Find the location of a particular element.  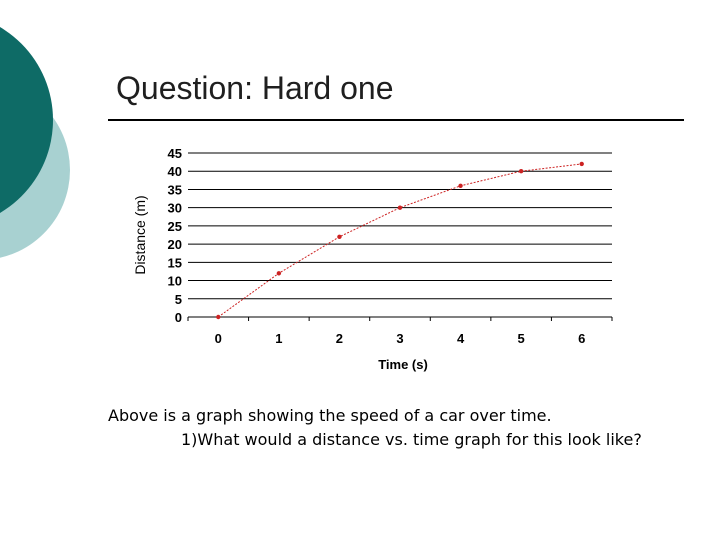

x-tick-label: 2 is located at coordinates (339, 338).